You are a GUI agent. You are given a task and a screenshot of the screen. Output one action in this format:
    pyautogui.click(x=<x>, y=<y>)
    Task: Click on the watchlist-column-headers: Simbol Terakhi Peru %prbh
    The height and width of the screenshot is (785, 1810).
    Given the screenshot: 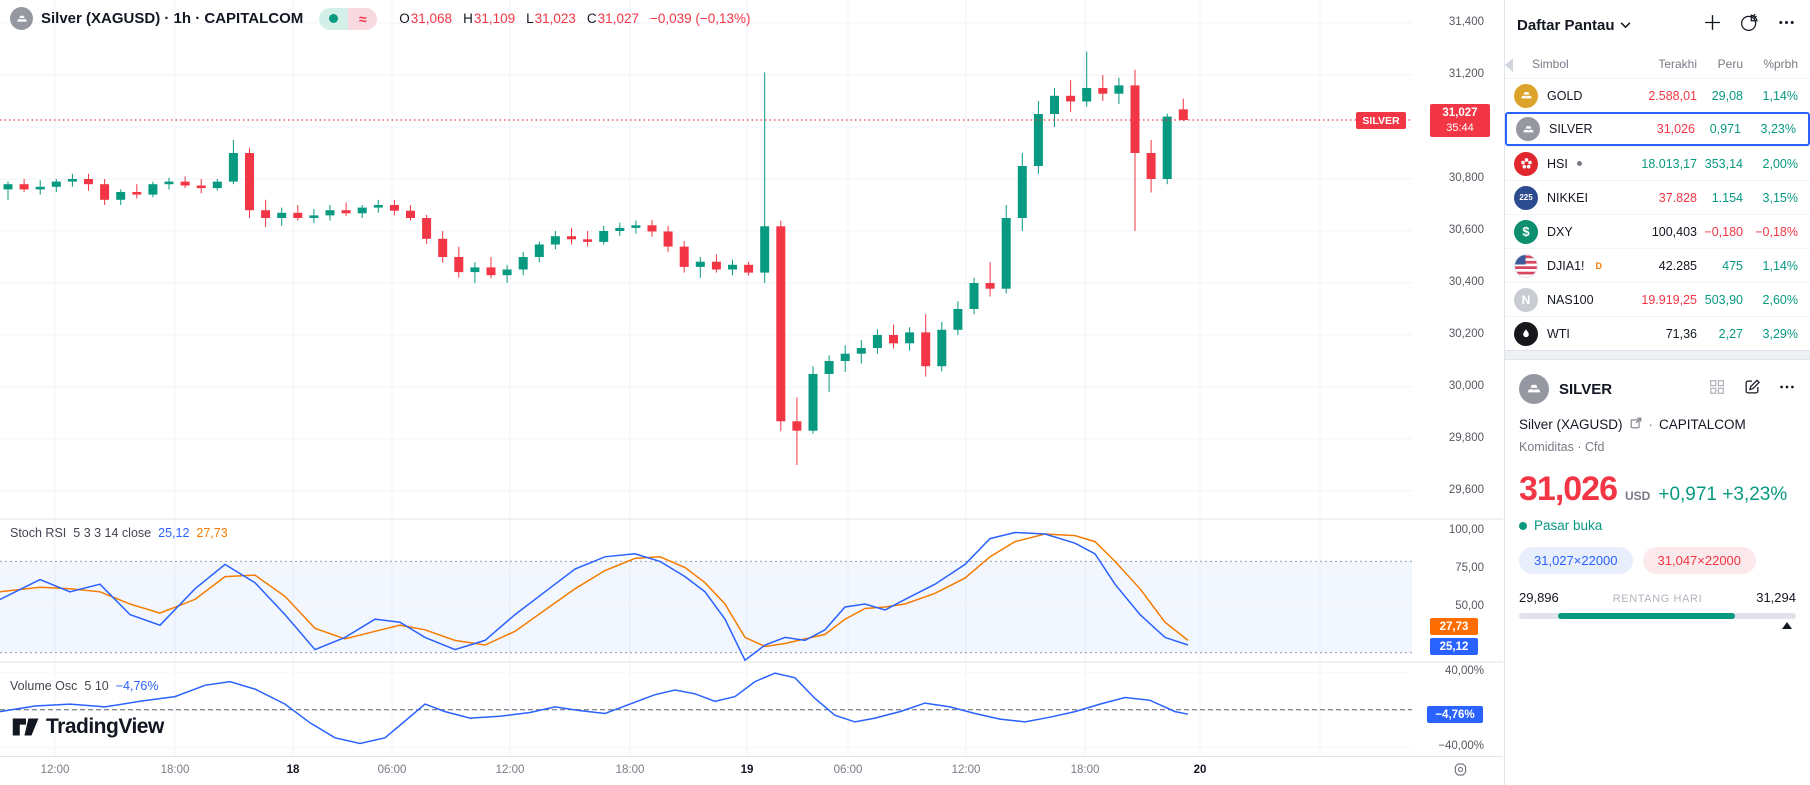 What is the action you would take?
    pyautogui.click(x=1657, y=64)
    